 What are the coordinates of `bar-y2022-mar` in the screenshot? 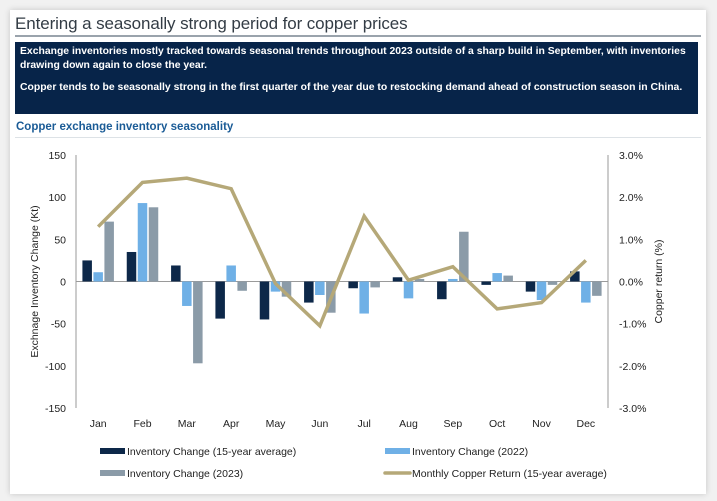 It's located at (187, 293).